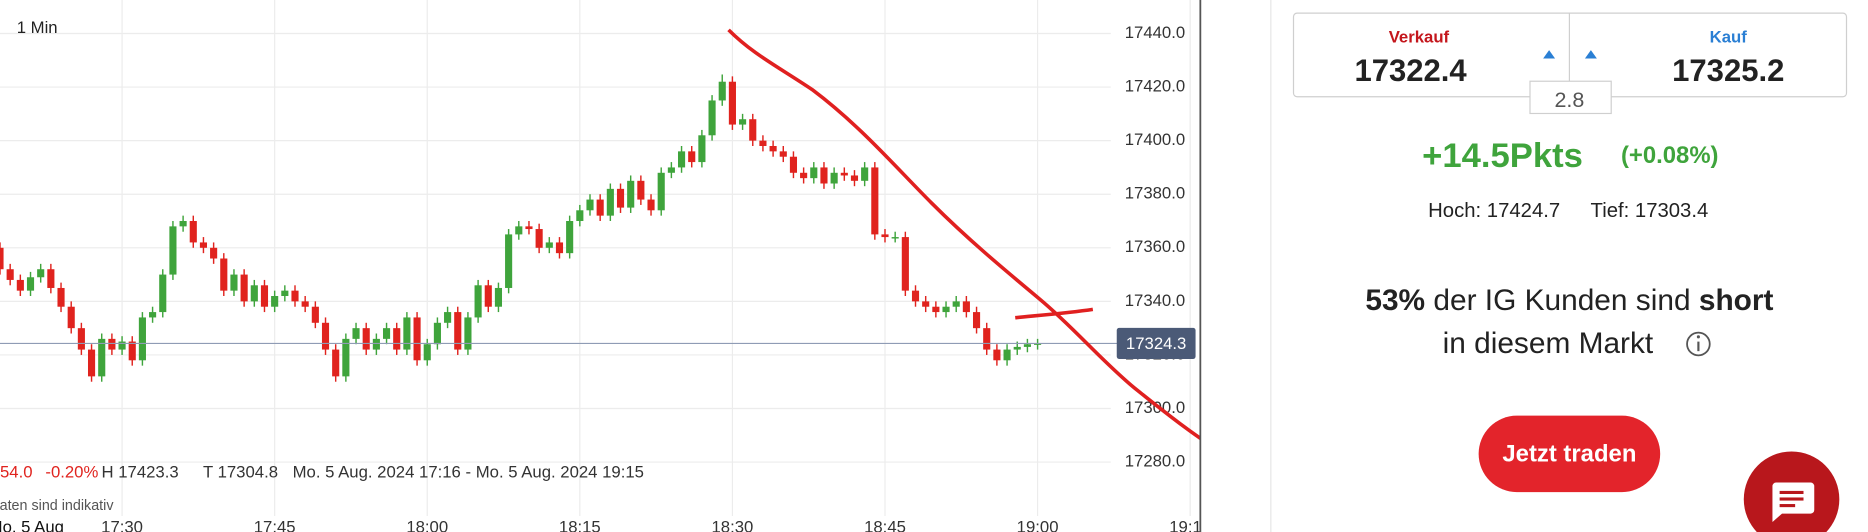  What do you see at coordinates (1419, 37) in the screenshot?
I see `sell-label: Verkauf` at bounding box center [1419, 37].